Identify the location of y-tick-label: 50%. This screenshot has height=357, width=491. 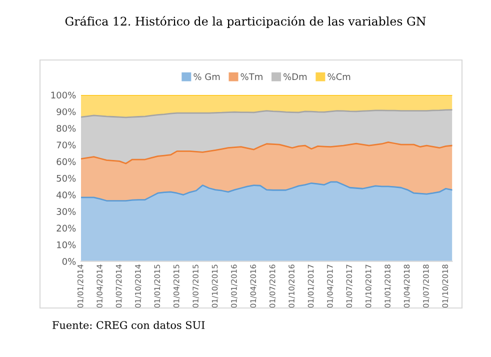
(66, 178).